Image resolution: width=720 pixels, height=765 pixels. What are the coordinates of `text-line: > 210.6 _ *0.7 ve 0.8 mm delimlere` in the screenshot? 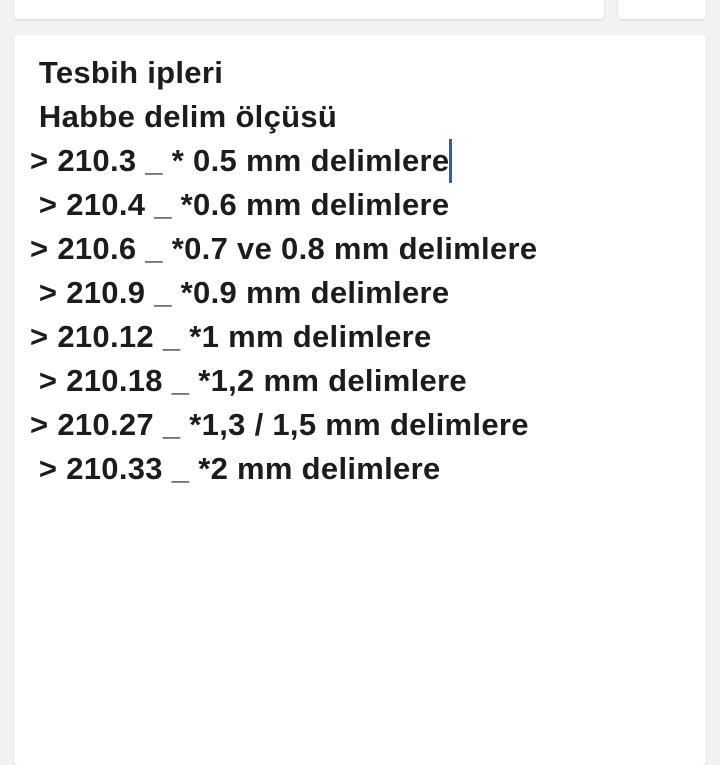 It's located at (284, 248).